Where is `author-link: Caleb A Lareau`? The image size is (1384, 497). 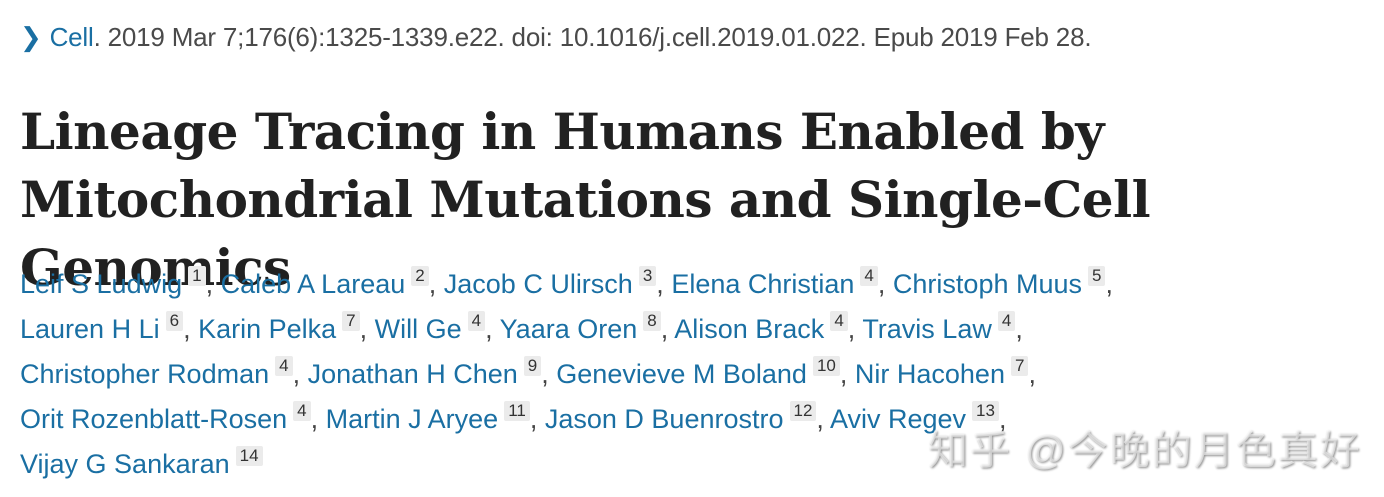
author-link: Caleb A Lareau is located at coordinates (313, 284).